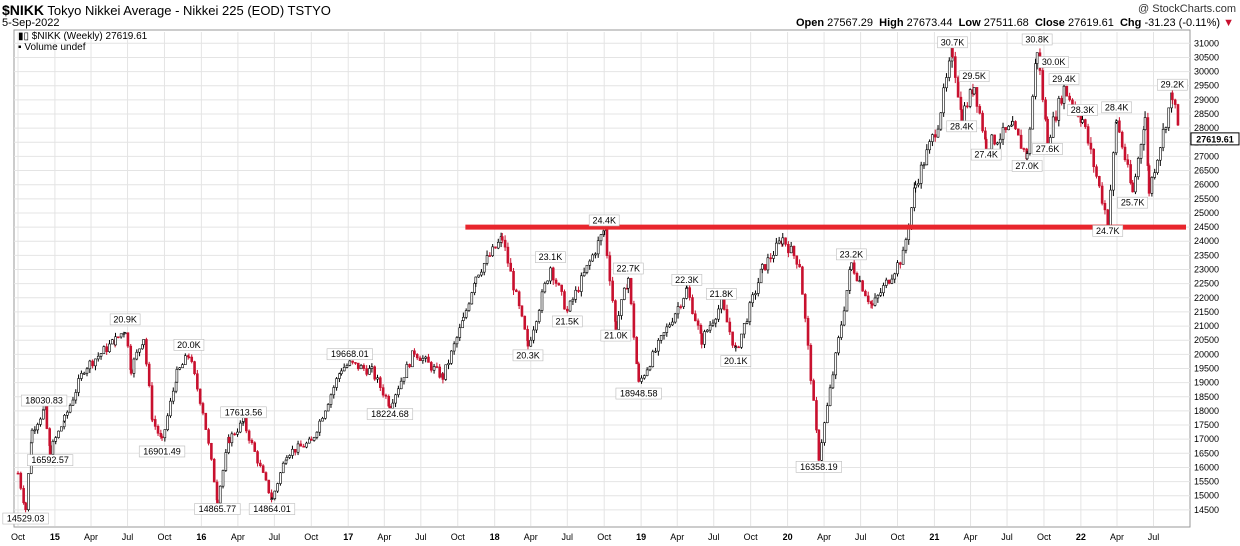  Describe the element at coordinates (736, 361) in the screenshot. I see `annotation-text: 20.1K` at that location.